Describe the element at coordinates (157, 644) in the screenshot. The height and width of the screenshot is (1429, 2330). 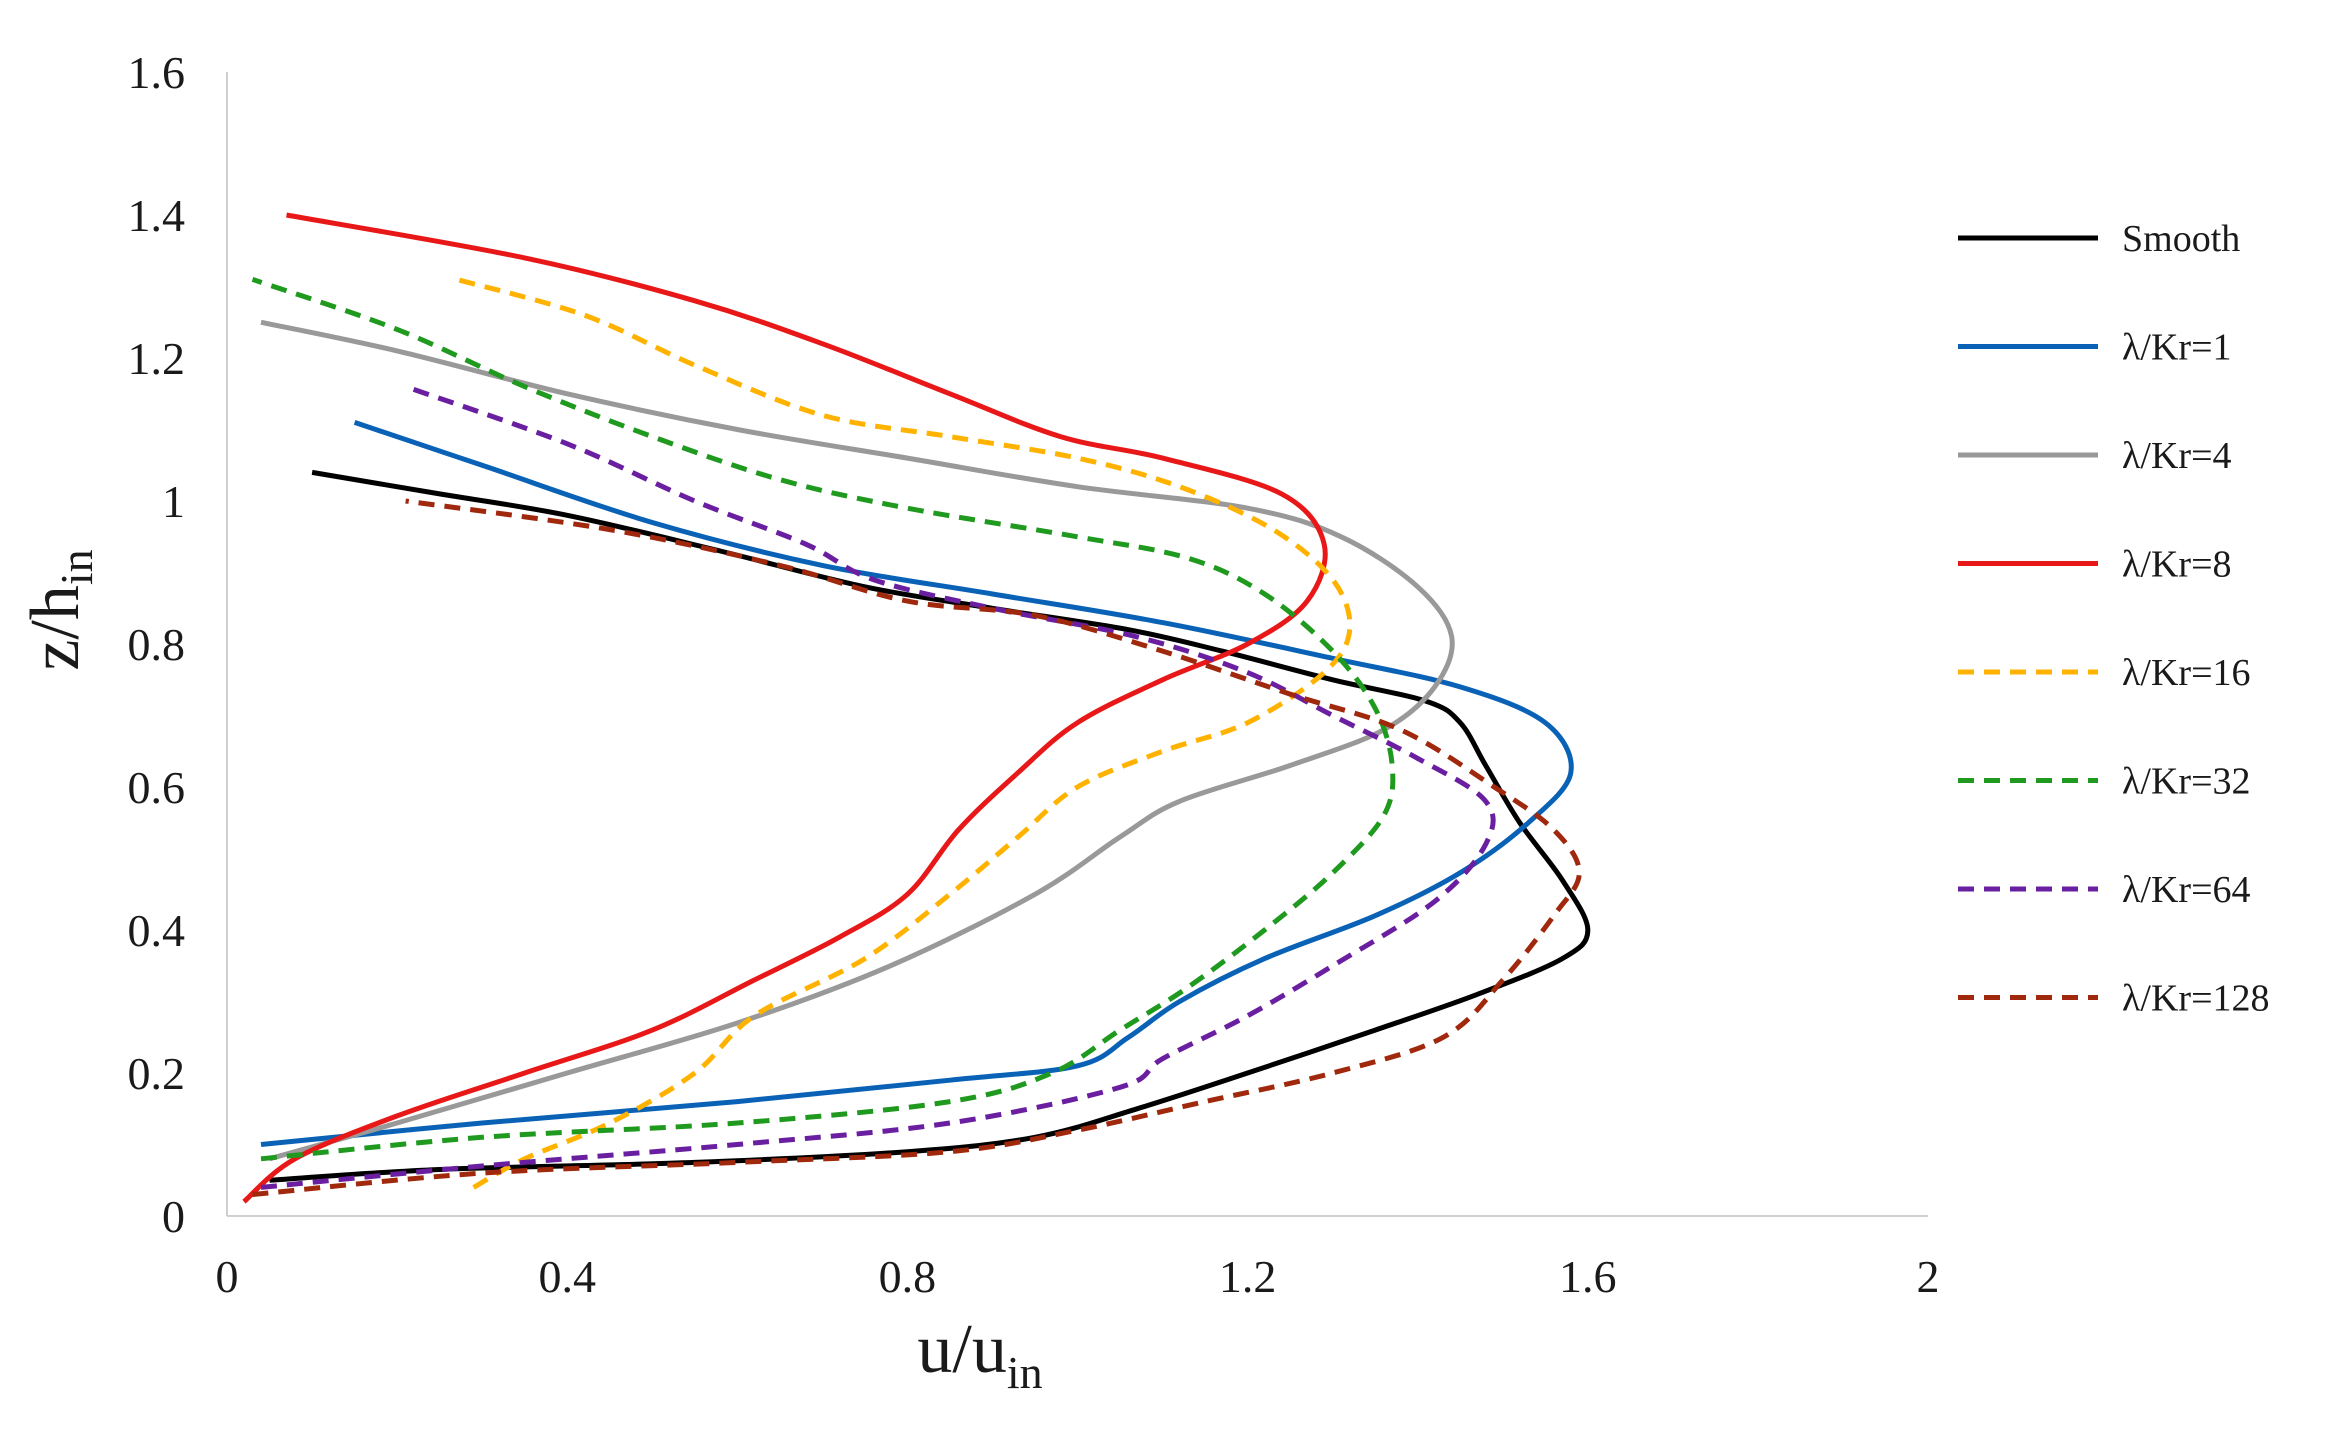
I see `y-tick-label: 0.8` at that location.